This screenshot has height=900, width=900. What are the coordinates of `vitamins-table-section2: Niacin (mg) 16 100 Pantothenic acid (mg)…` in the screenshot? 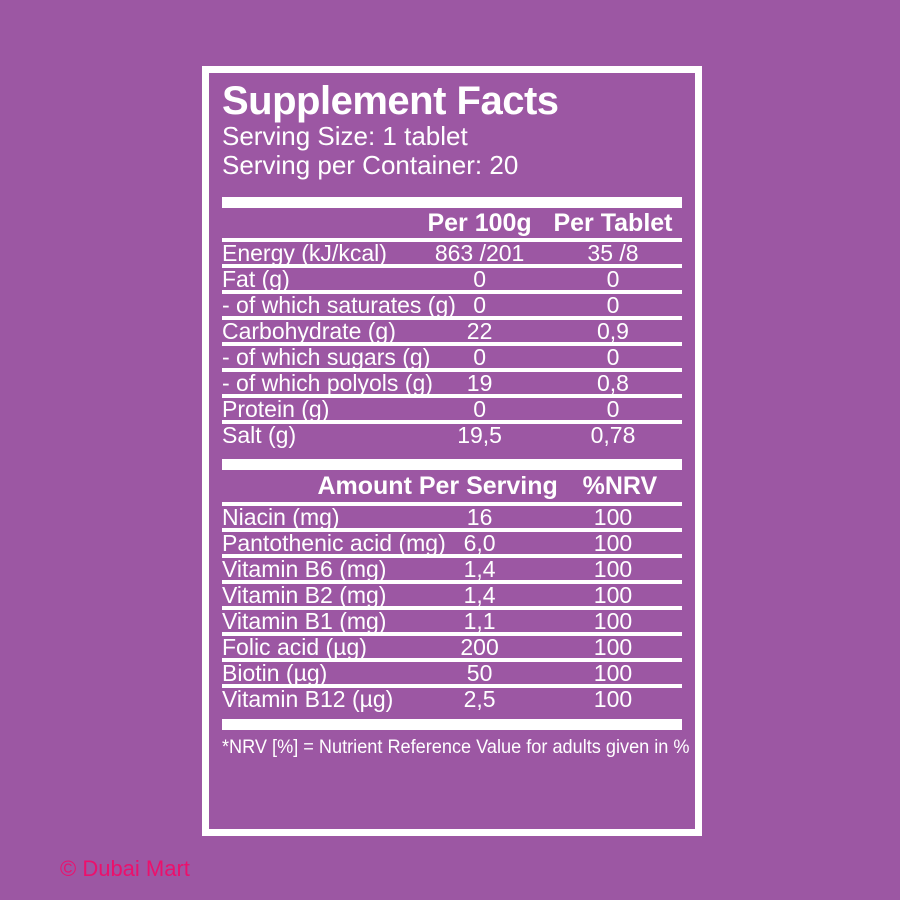 It's located at (452, 607).